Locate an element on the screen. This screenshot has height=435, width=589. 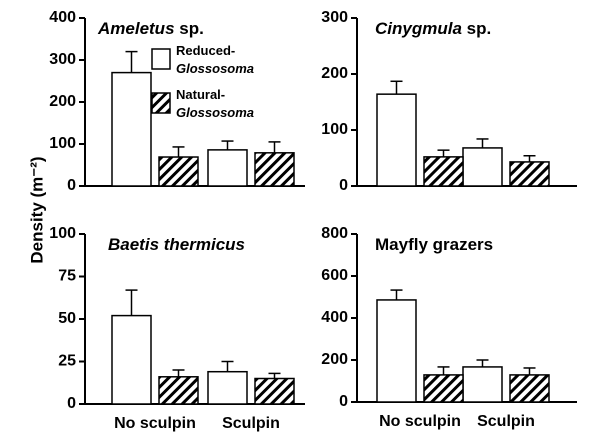
y-tick-label: 50 is located at coordinates (67, 318).